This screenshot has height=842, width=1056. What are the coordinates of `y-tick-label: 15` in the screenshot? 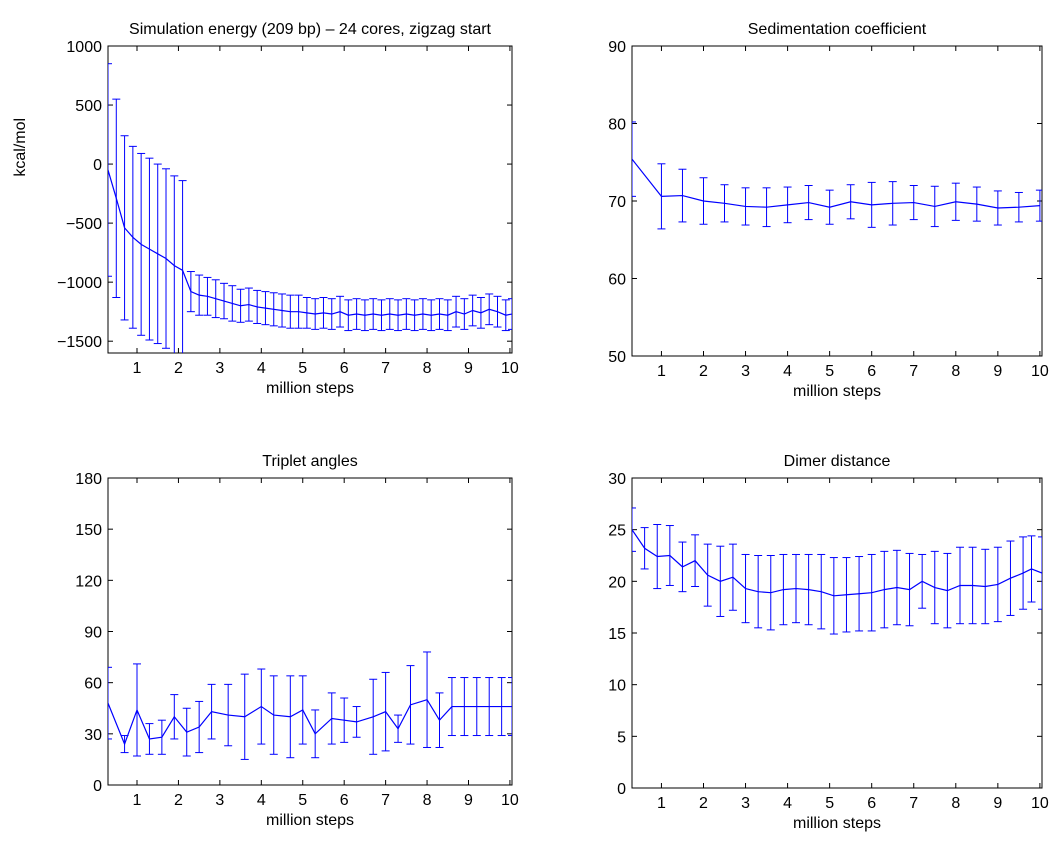 It's located at (617, 634).